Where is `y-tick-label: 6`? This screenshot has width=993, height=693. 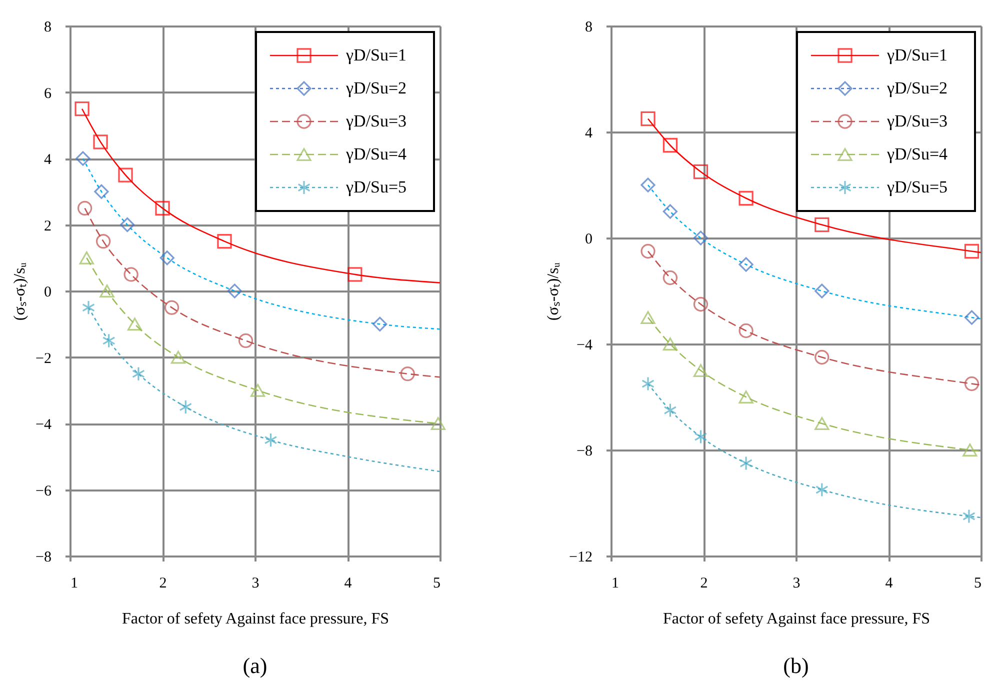
y-tick-label: 6 is located at coordinates (48, 94).